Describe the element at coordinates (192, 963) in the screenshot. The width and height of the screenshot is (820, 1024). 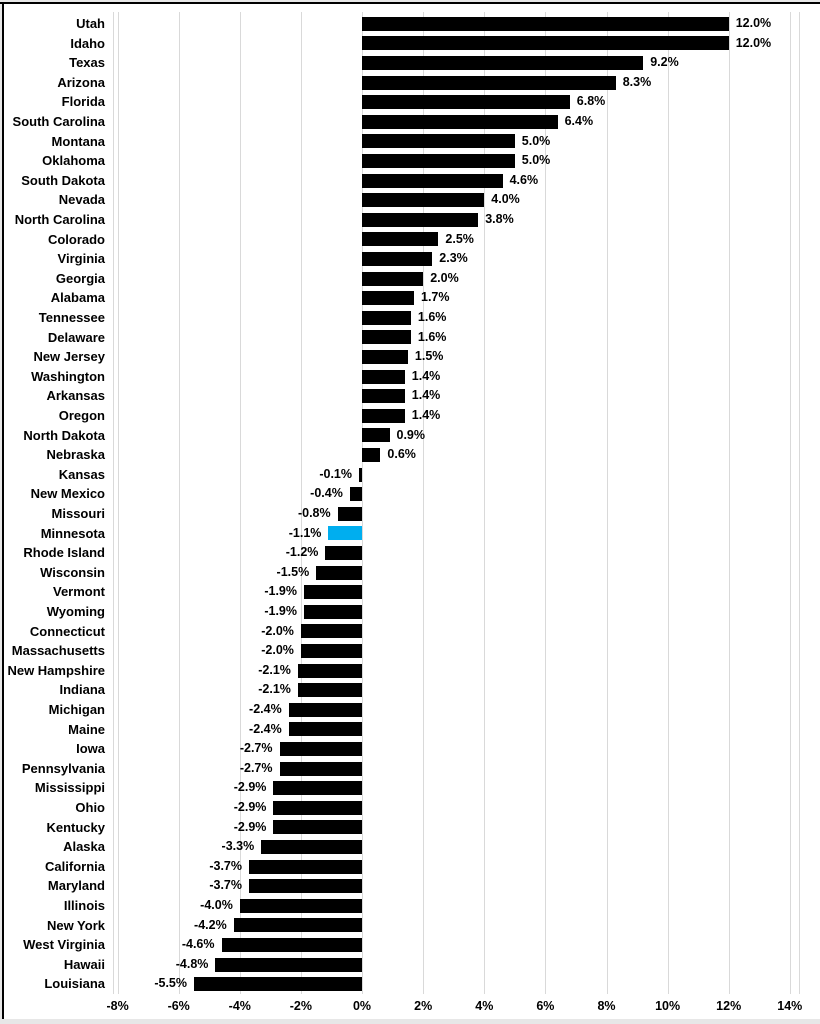
I see `value-label-hawaii: -4.8%` at that location.